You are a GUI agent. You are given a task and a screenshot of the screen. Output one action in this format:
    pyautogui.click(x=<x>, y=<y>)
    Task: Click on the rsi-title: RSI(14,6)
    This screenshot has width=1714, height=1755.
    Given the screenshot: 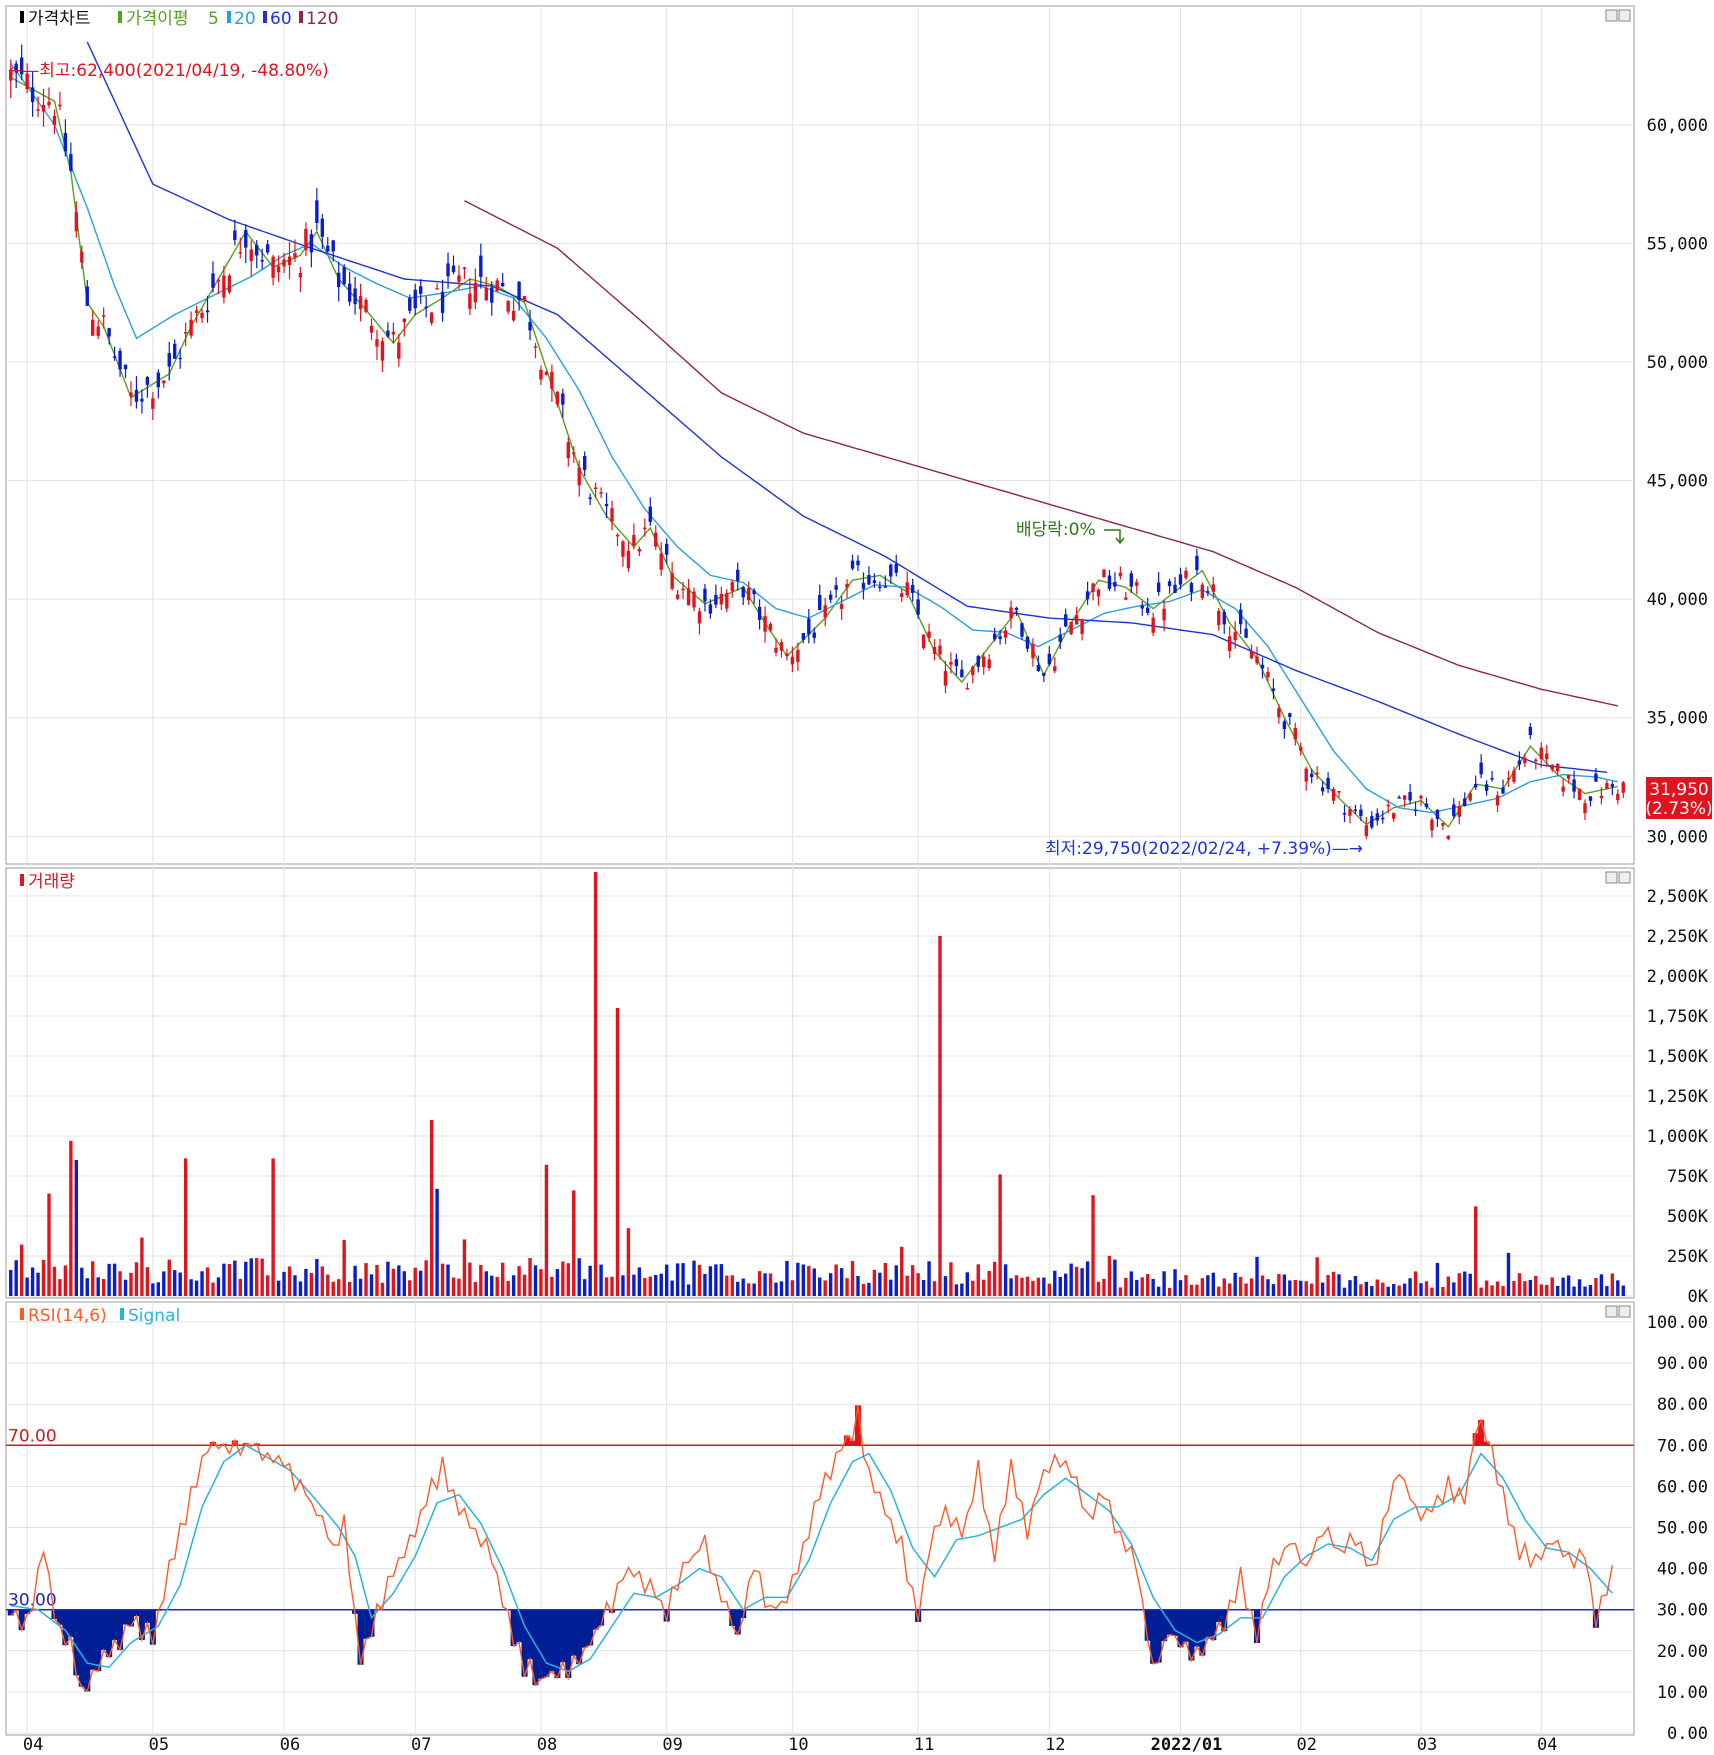 What is the action you would take?
    pyautogui.click(x=67, y=1316)
    